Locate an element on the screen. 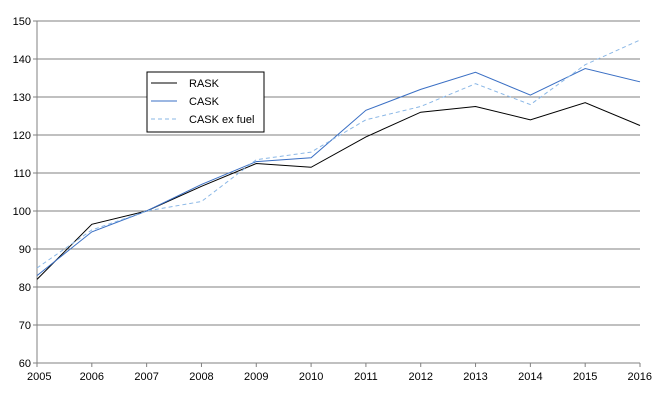 This screenshot has height=401, width=657. y-tick-label: 130 is located at coordinates (22, 98).